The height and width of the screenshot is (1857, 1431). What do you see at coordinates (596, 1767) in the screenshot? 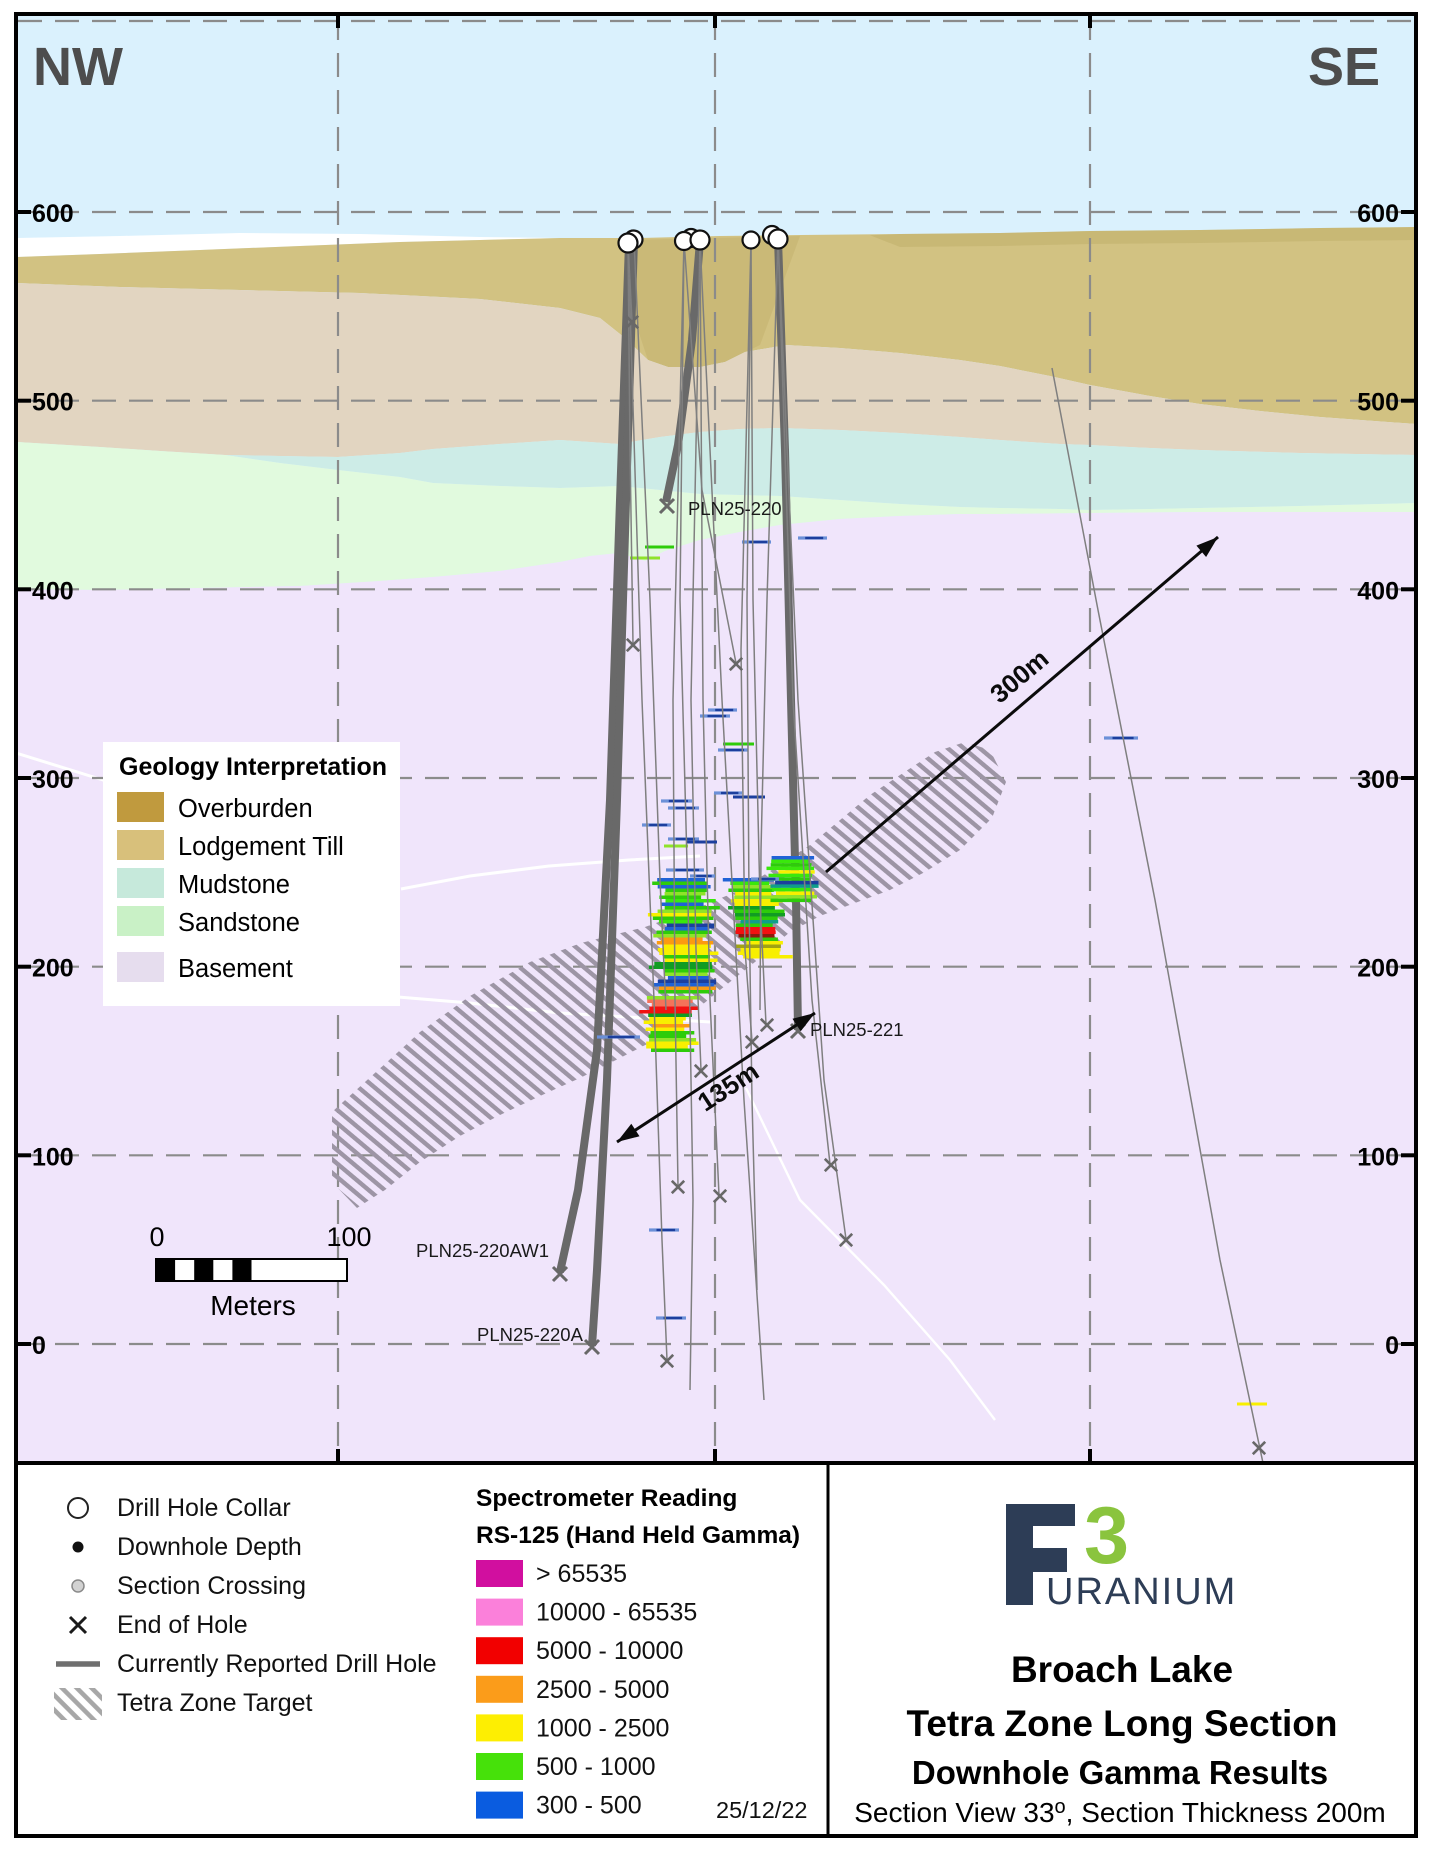
I see `svg-text: 500 - 1000` at bounding box center [596, 1767].